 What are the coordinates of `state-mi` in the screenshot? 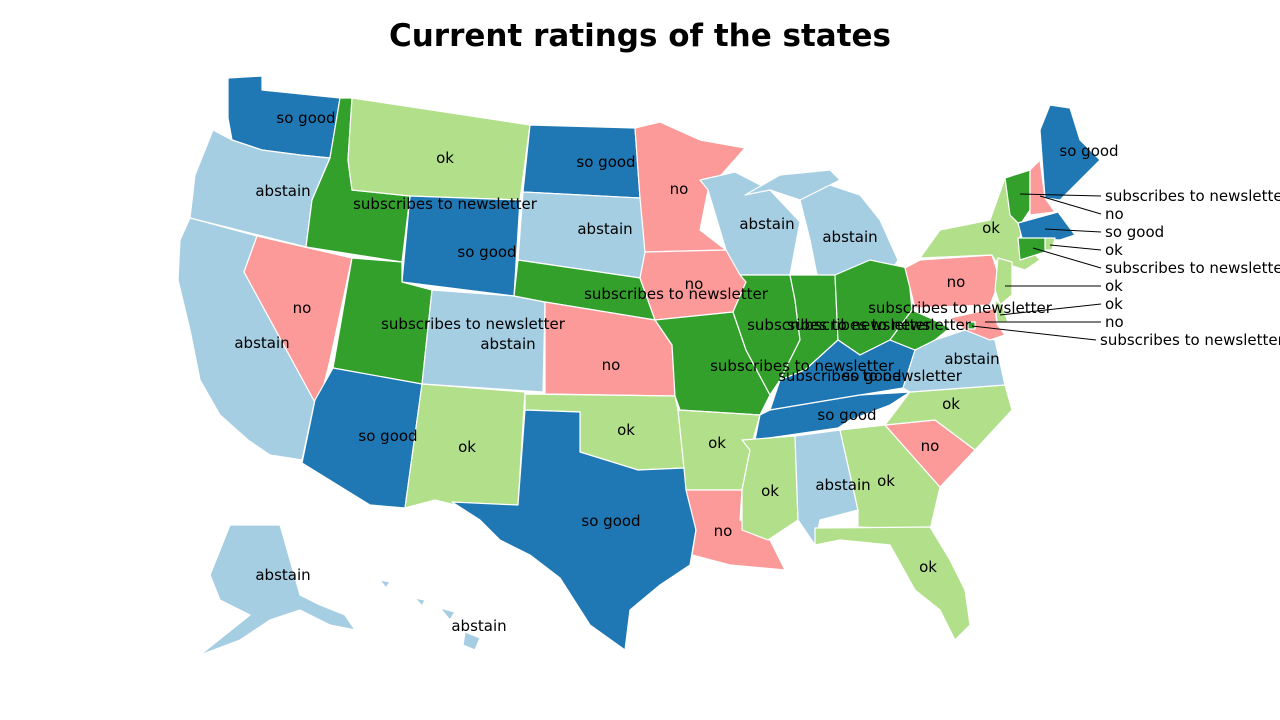 It's located at (821, 230).